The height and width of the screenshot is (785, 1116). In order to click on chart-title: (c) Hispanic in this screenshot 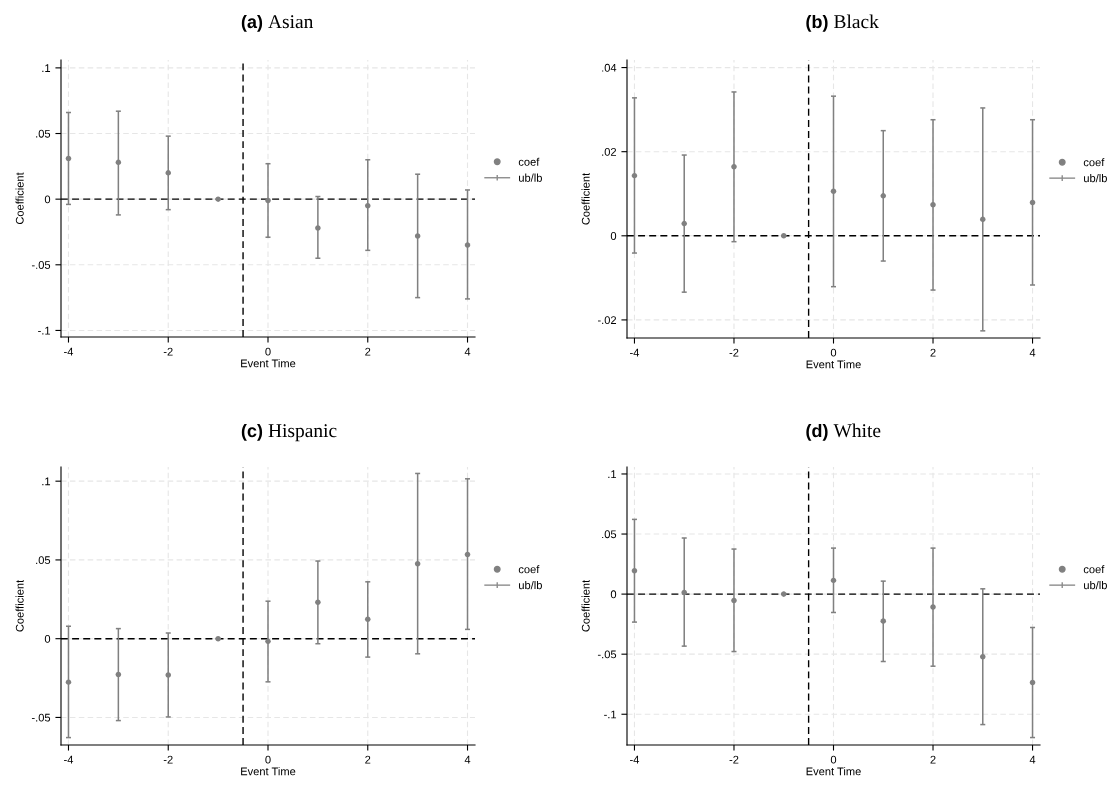, I will do `click(289, 432)`.